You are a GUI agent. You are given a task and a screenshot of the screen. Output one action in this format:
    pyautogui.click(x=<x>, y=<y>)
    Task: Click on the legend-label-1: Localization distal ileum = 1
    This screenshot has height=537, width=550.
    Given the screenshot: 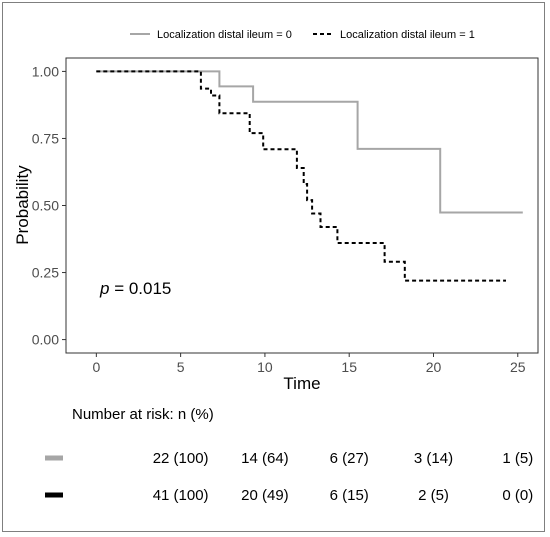 What is the action you would take?
    pyautogui.click(x=407, y=35)
    